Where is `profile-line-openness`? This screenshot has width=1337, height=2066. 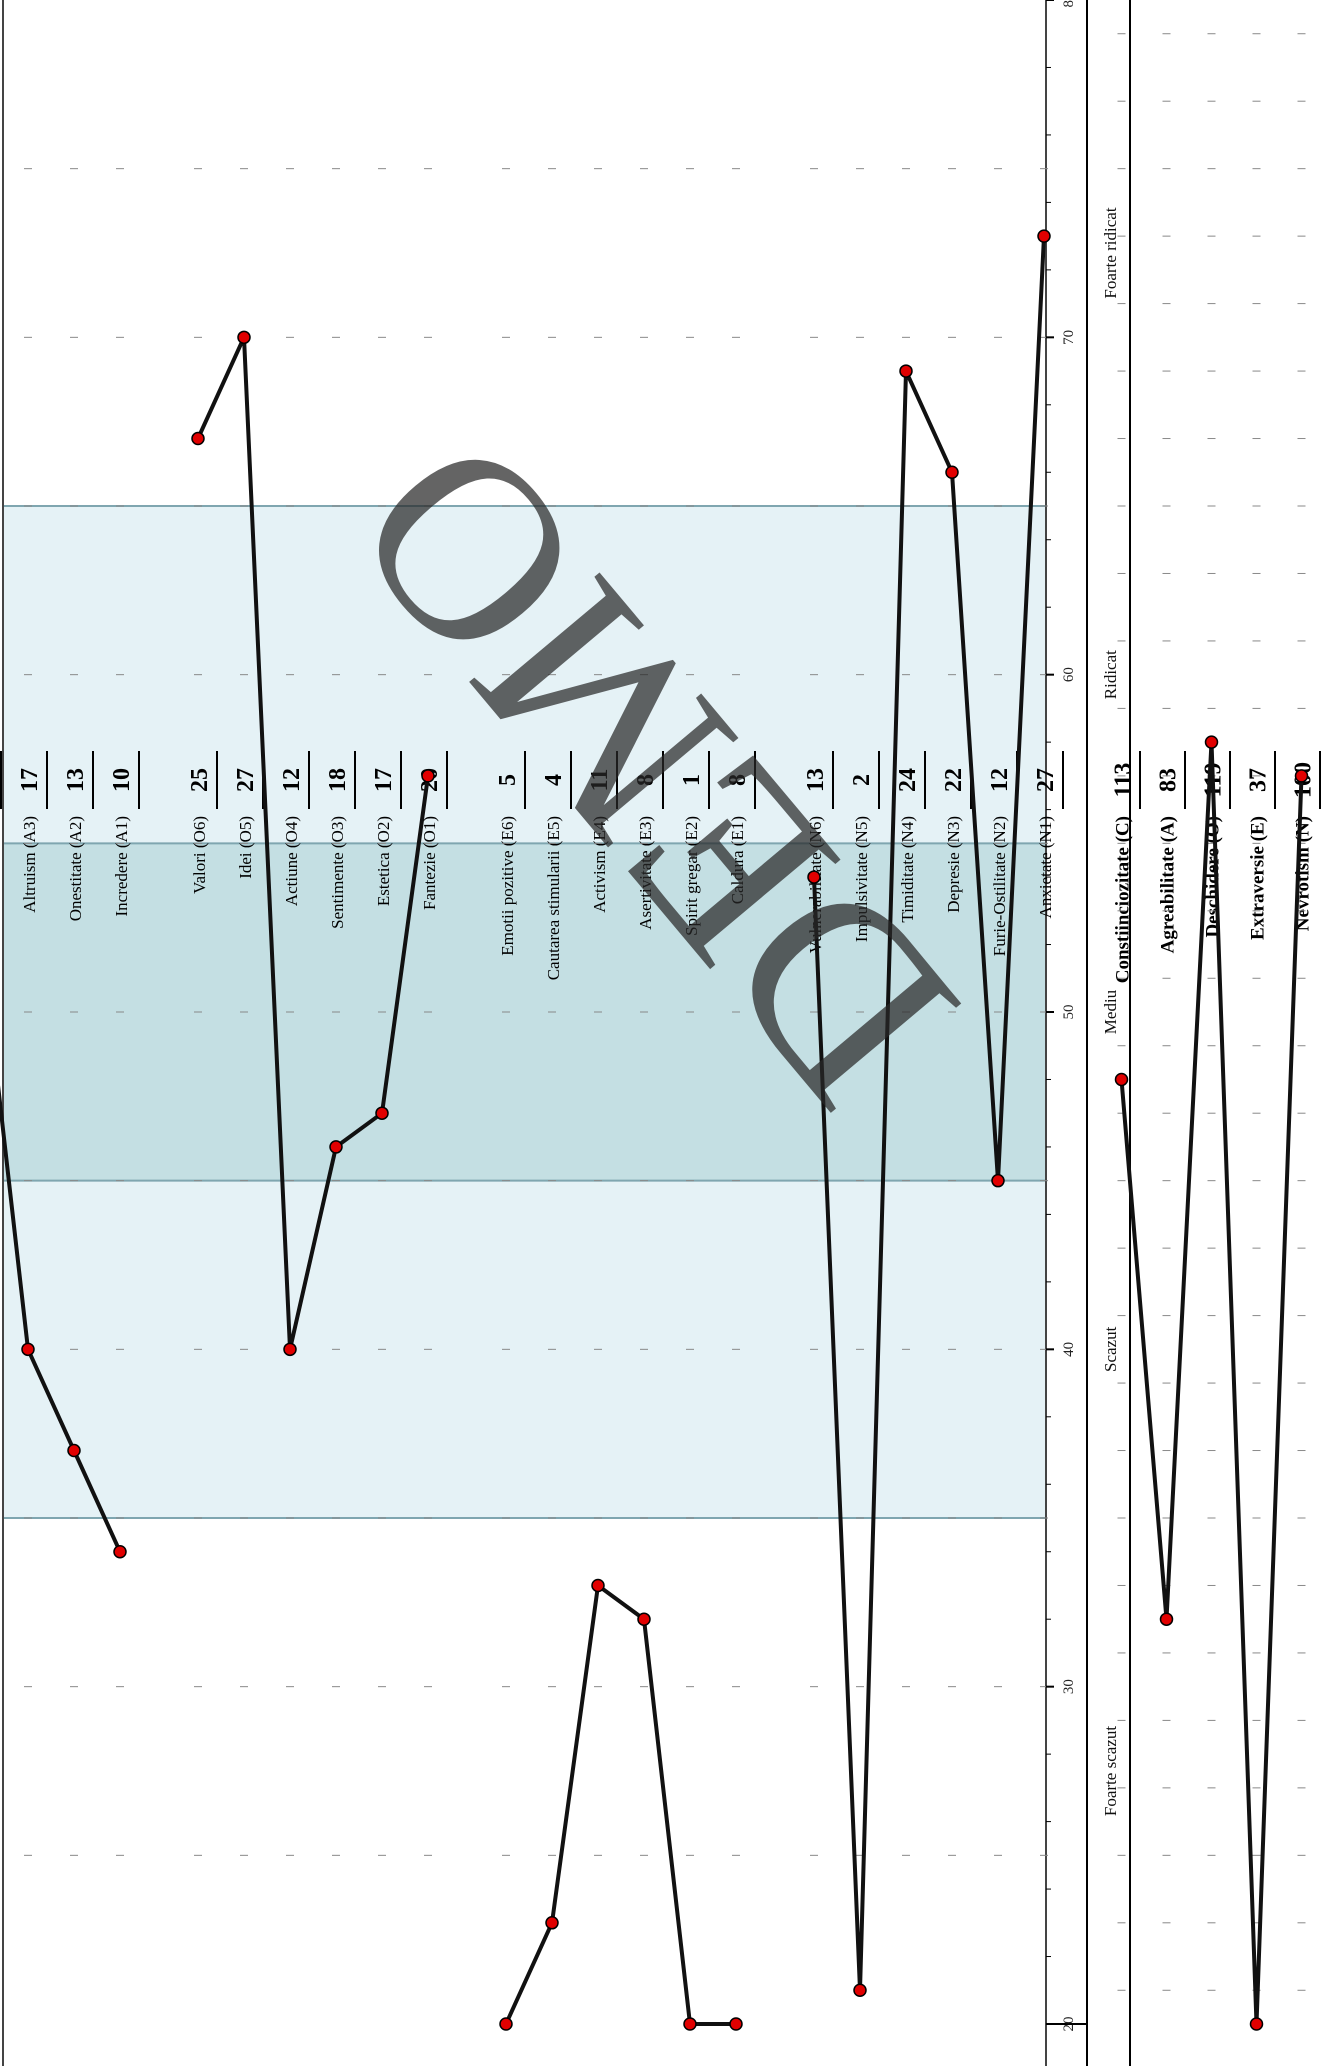 profile-line-openness is located at coordinates (313, 843).